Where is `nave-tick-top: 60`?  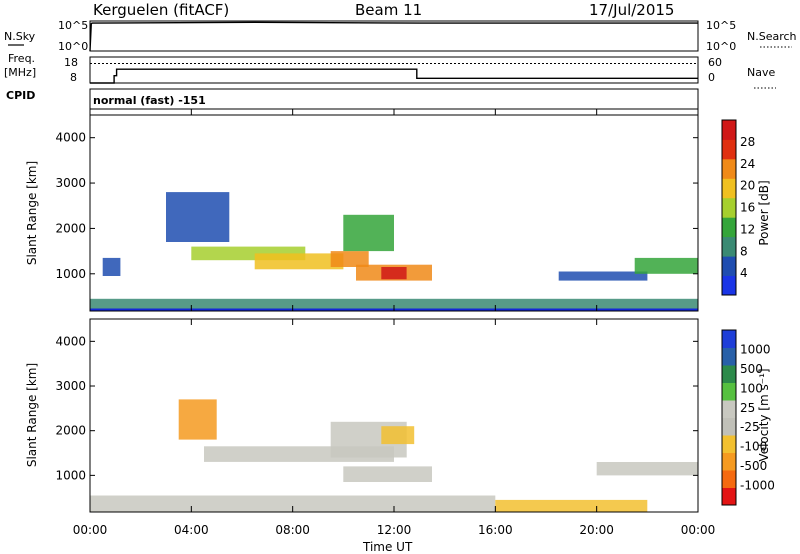 nave-tick-top: 60 is located at coordinates (715, 62).